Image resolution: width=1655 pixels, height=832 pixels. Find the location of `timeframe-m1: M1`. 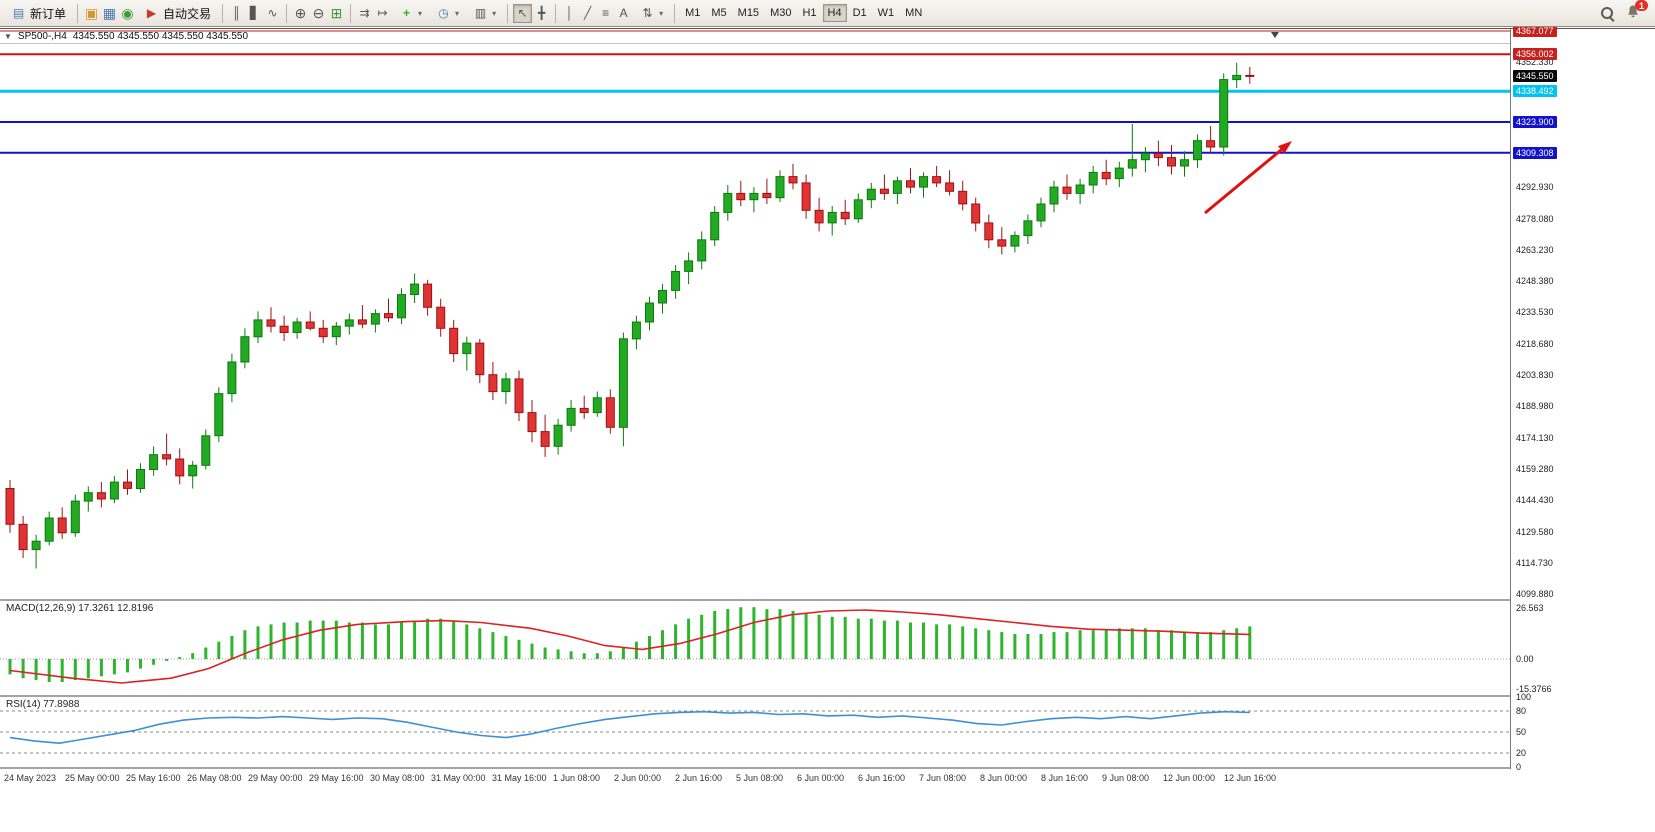

timeframe-m1: M1 is located at coordinates (692, 13).